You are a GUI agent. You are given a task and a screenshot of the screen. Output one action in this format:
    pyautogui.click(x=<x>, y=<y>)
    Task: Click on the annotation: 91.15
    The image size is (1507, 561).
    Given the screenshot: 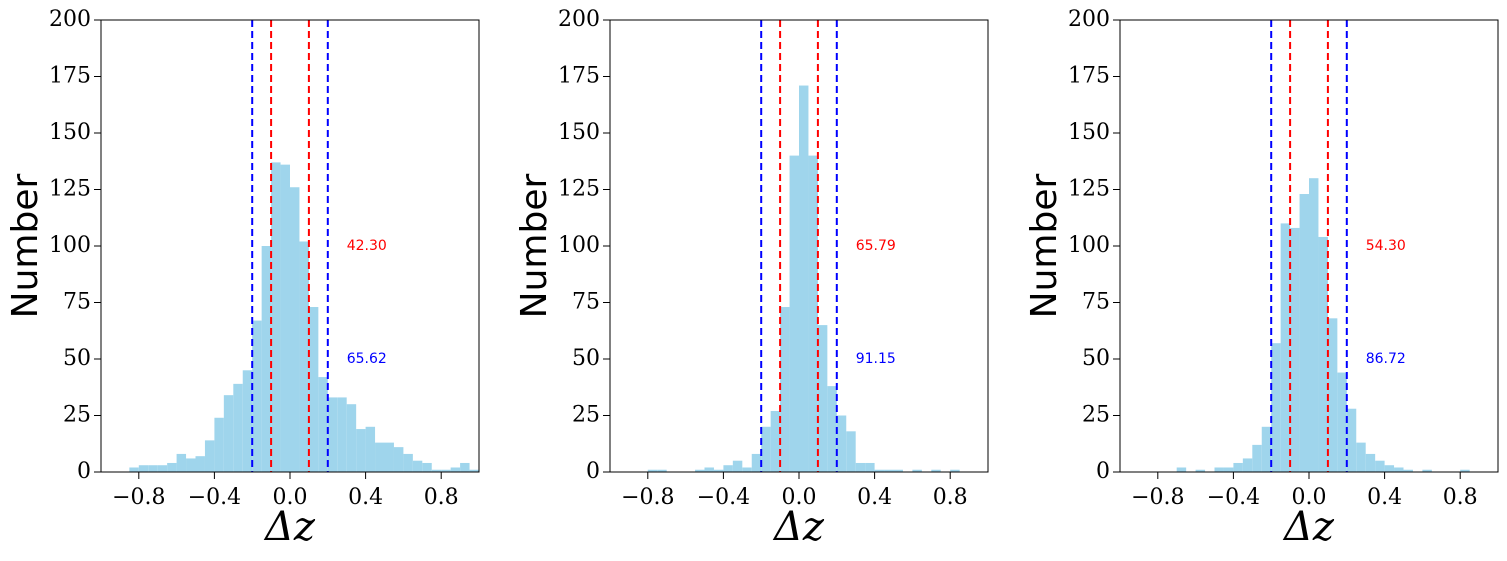 What is the action you would take?
    pyautogui.click(x=876, y=359)
    